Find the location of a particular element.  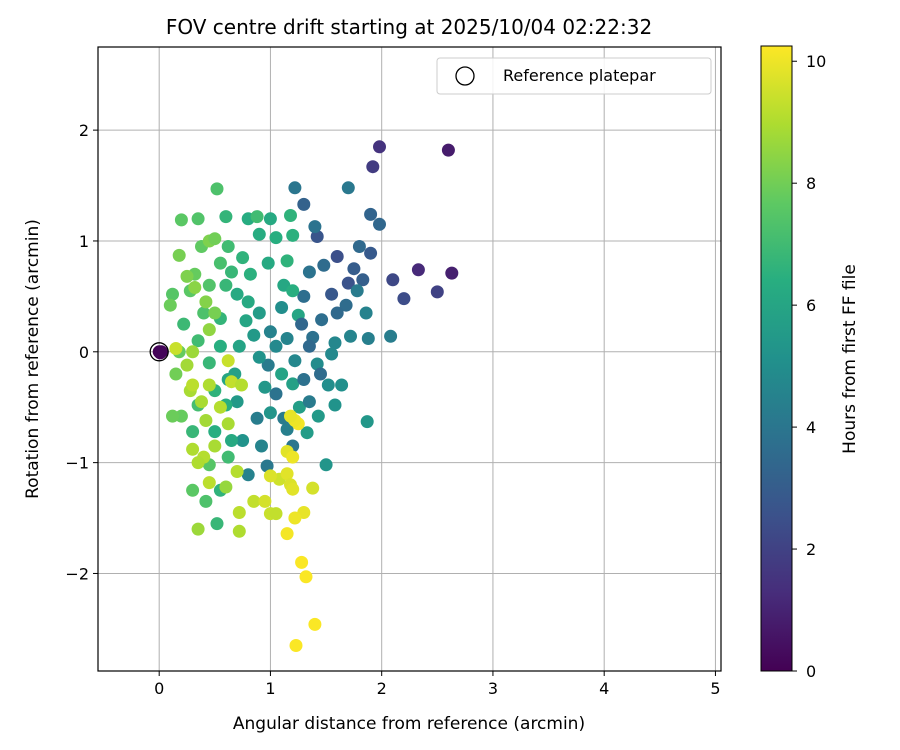

legend-marker-icon is located at coordinates (465, 76).